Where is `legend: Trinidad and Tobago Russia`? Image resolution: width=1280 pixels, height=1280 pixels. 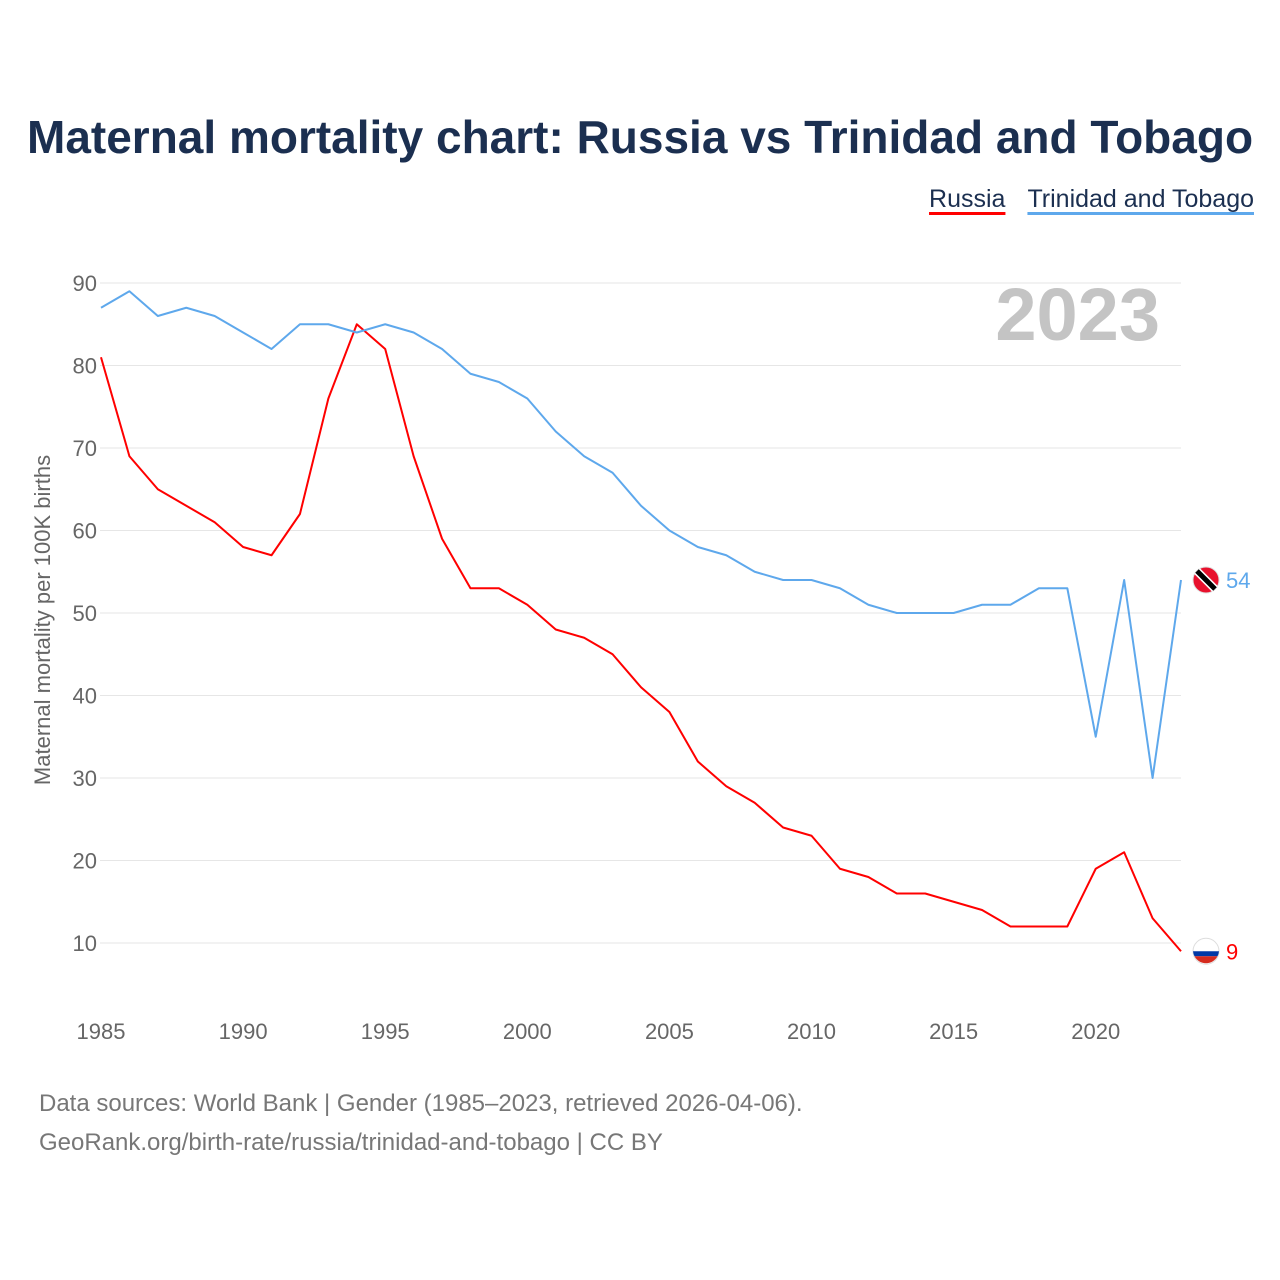
legend: Trinidad and Tobago Russia is located at coordinates (1091, 200).